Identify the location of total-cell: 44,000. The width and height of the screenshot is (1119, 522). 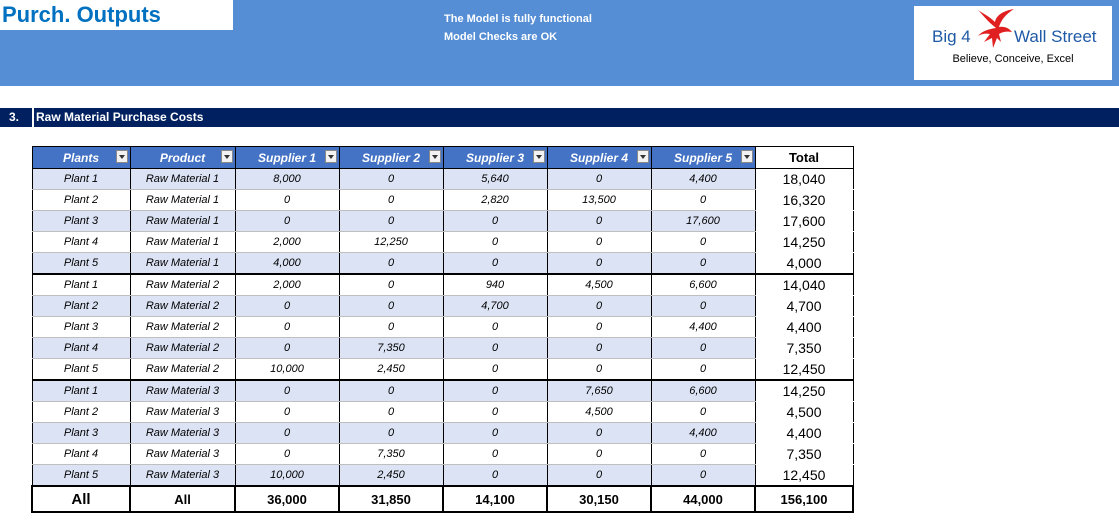
(703, 499).